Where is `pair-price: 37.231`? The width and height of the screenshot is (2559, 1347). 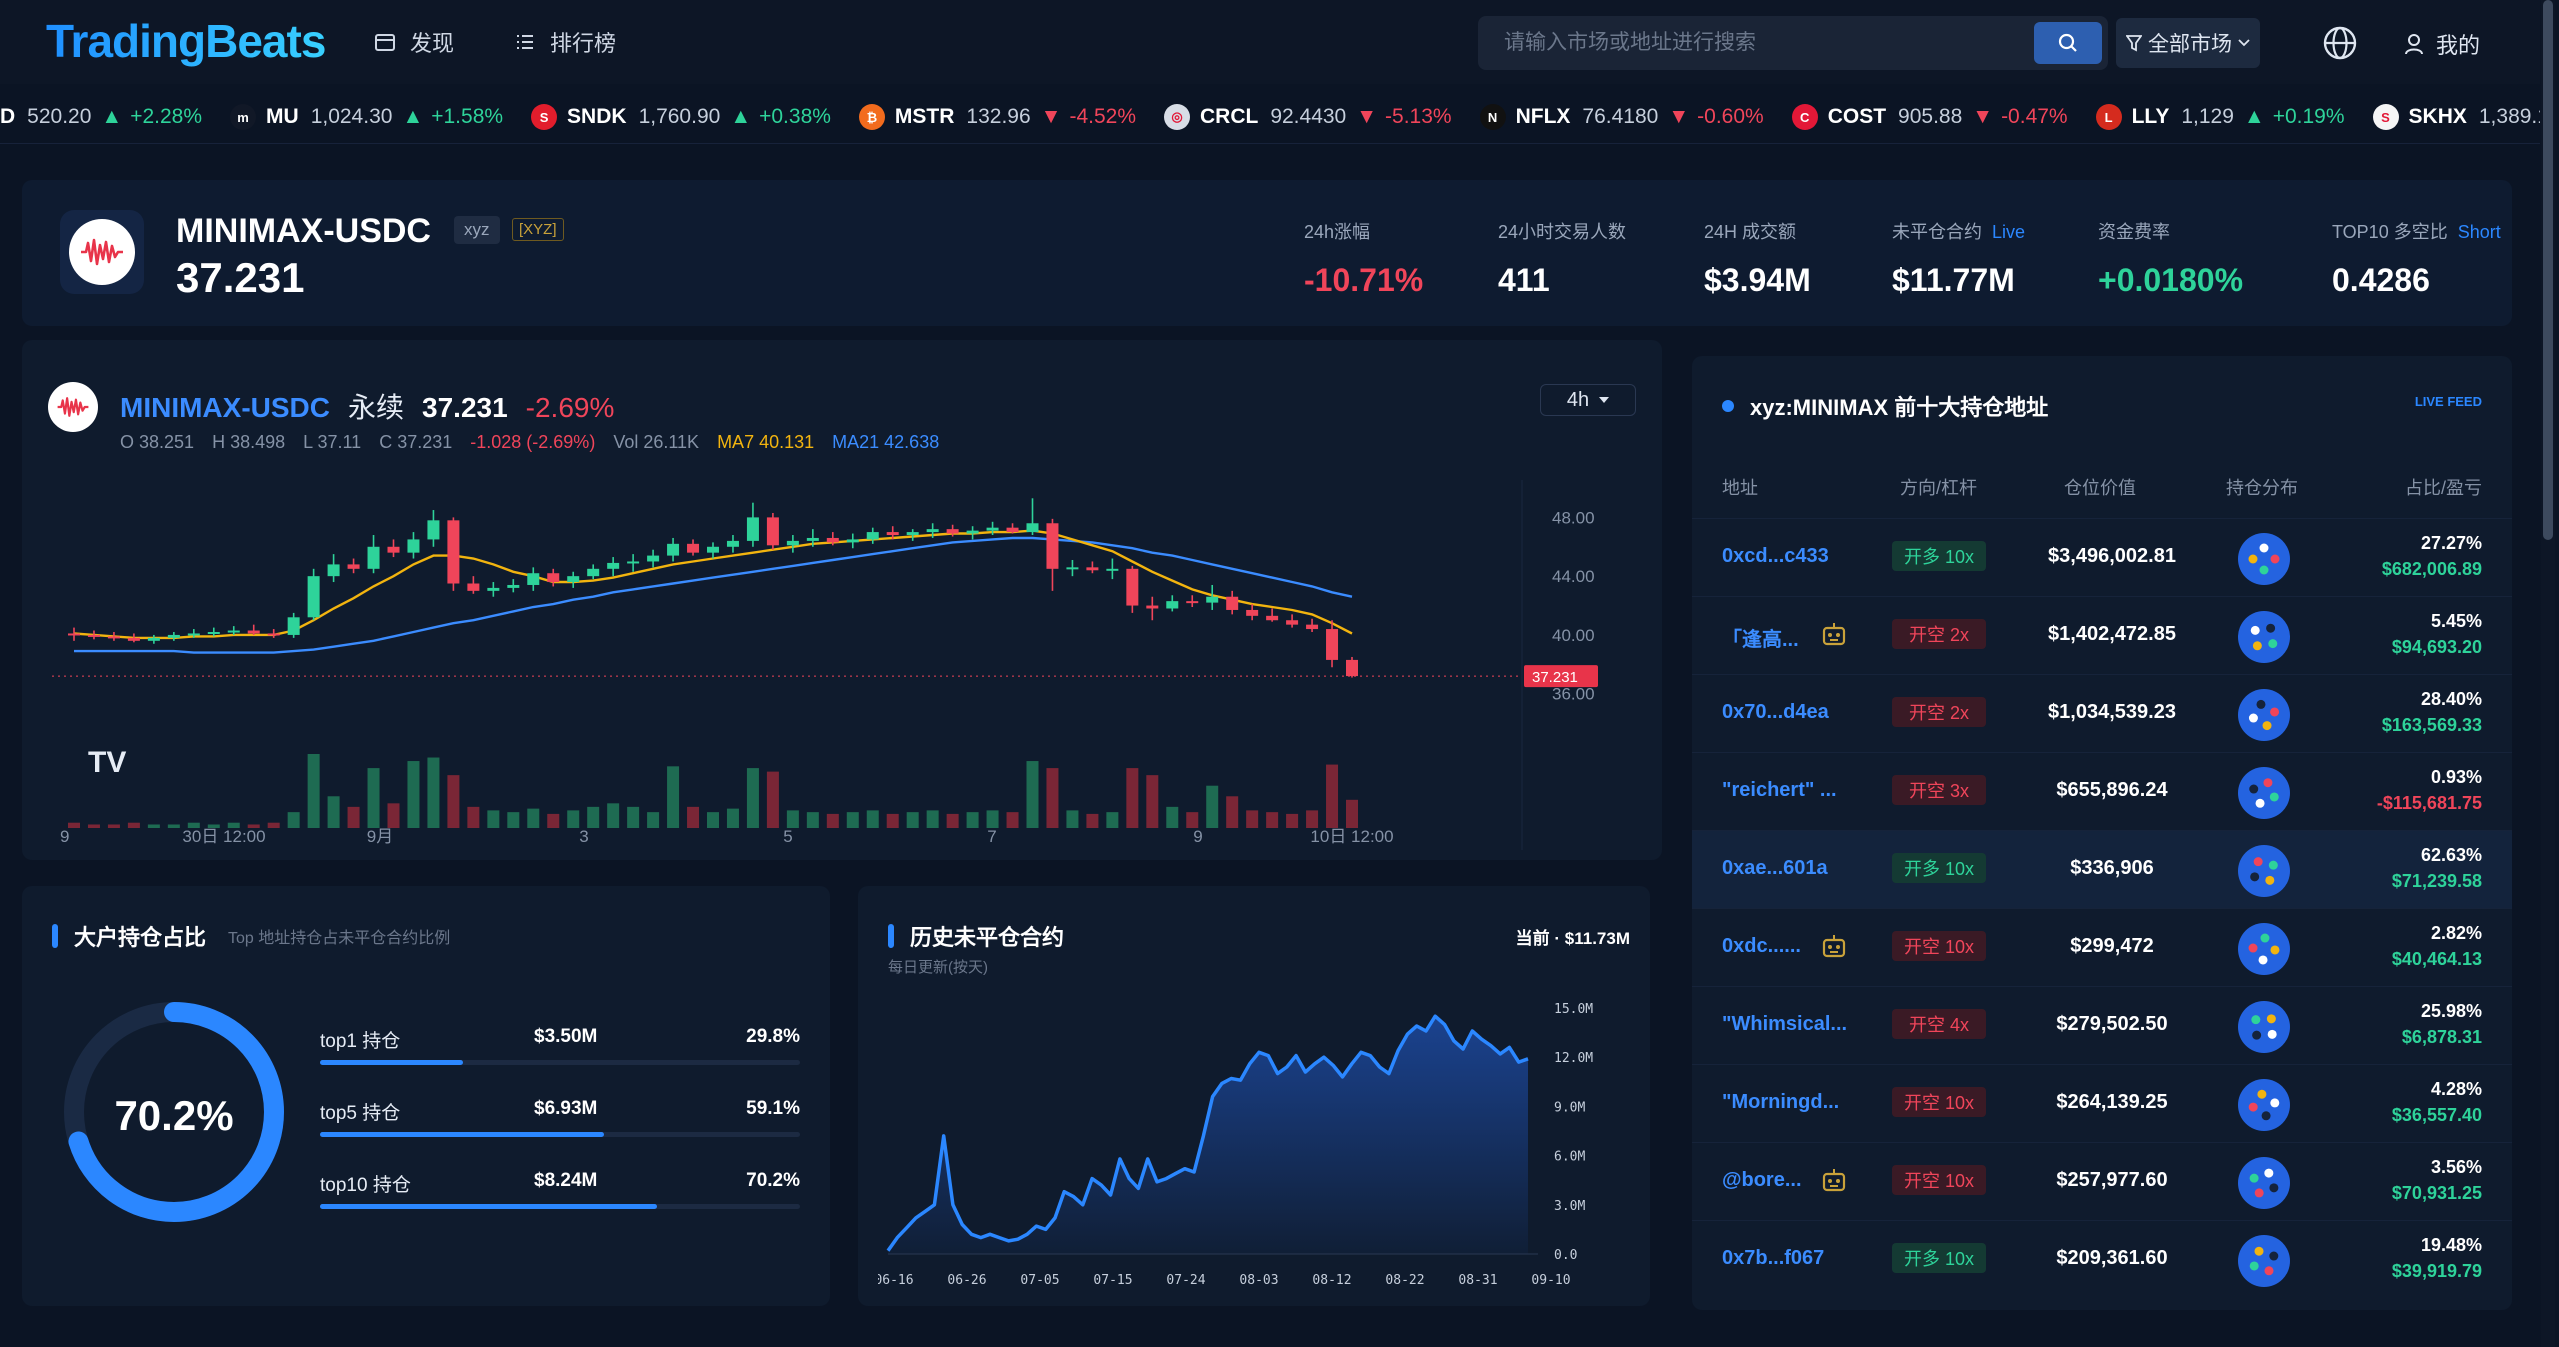 pair-price: 37.231 is located at coordinates (240, 277).